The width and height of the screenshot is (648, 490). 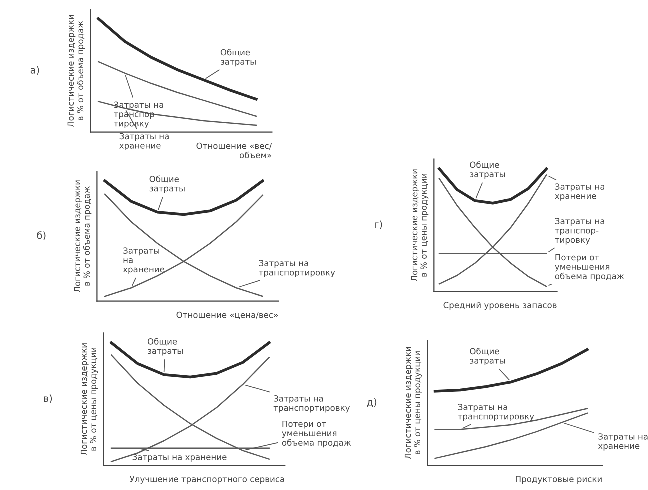 What do you see at coordinates (48, 399) in the screenshot?
I see `text: в)` at bounding box center [48, 399].